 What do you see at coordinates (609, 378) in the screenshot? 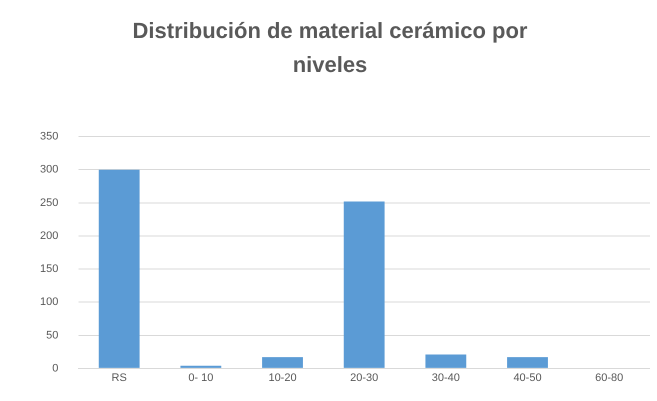
I see `x-tick-label: 60-80` at bounding box center [609, 378].